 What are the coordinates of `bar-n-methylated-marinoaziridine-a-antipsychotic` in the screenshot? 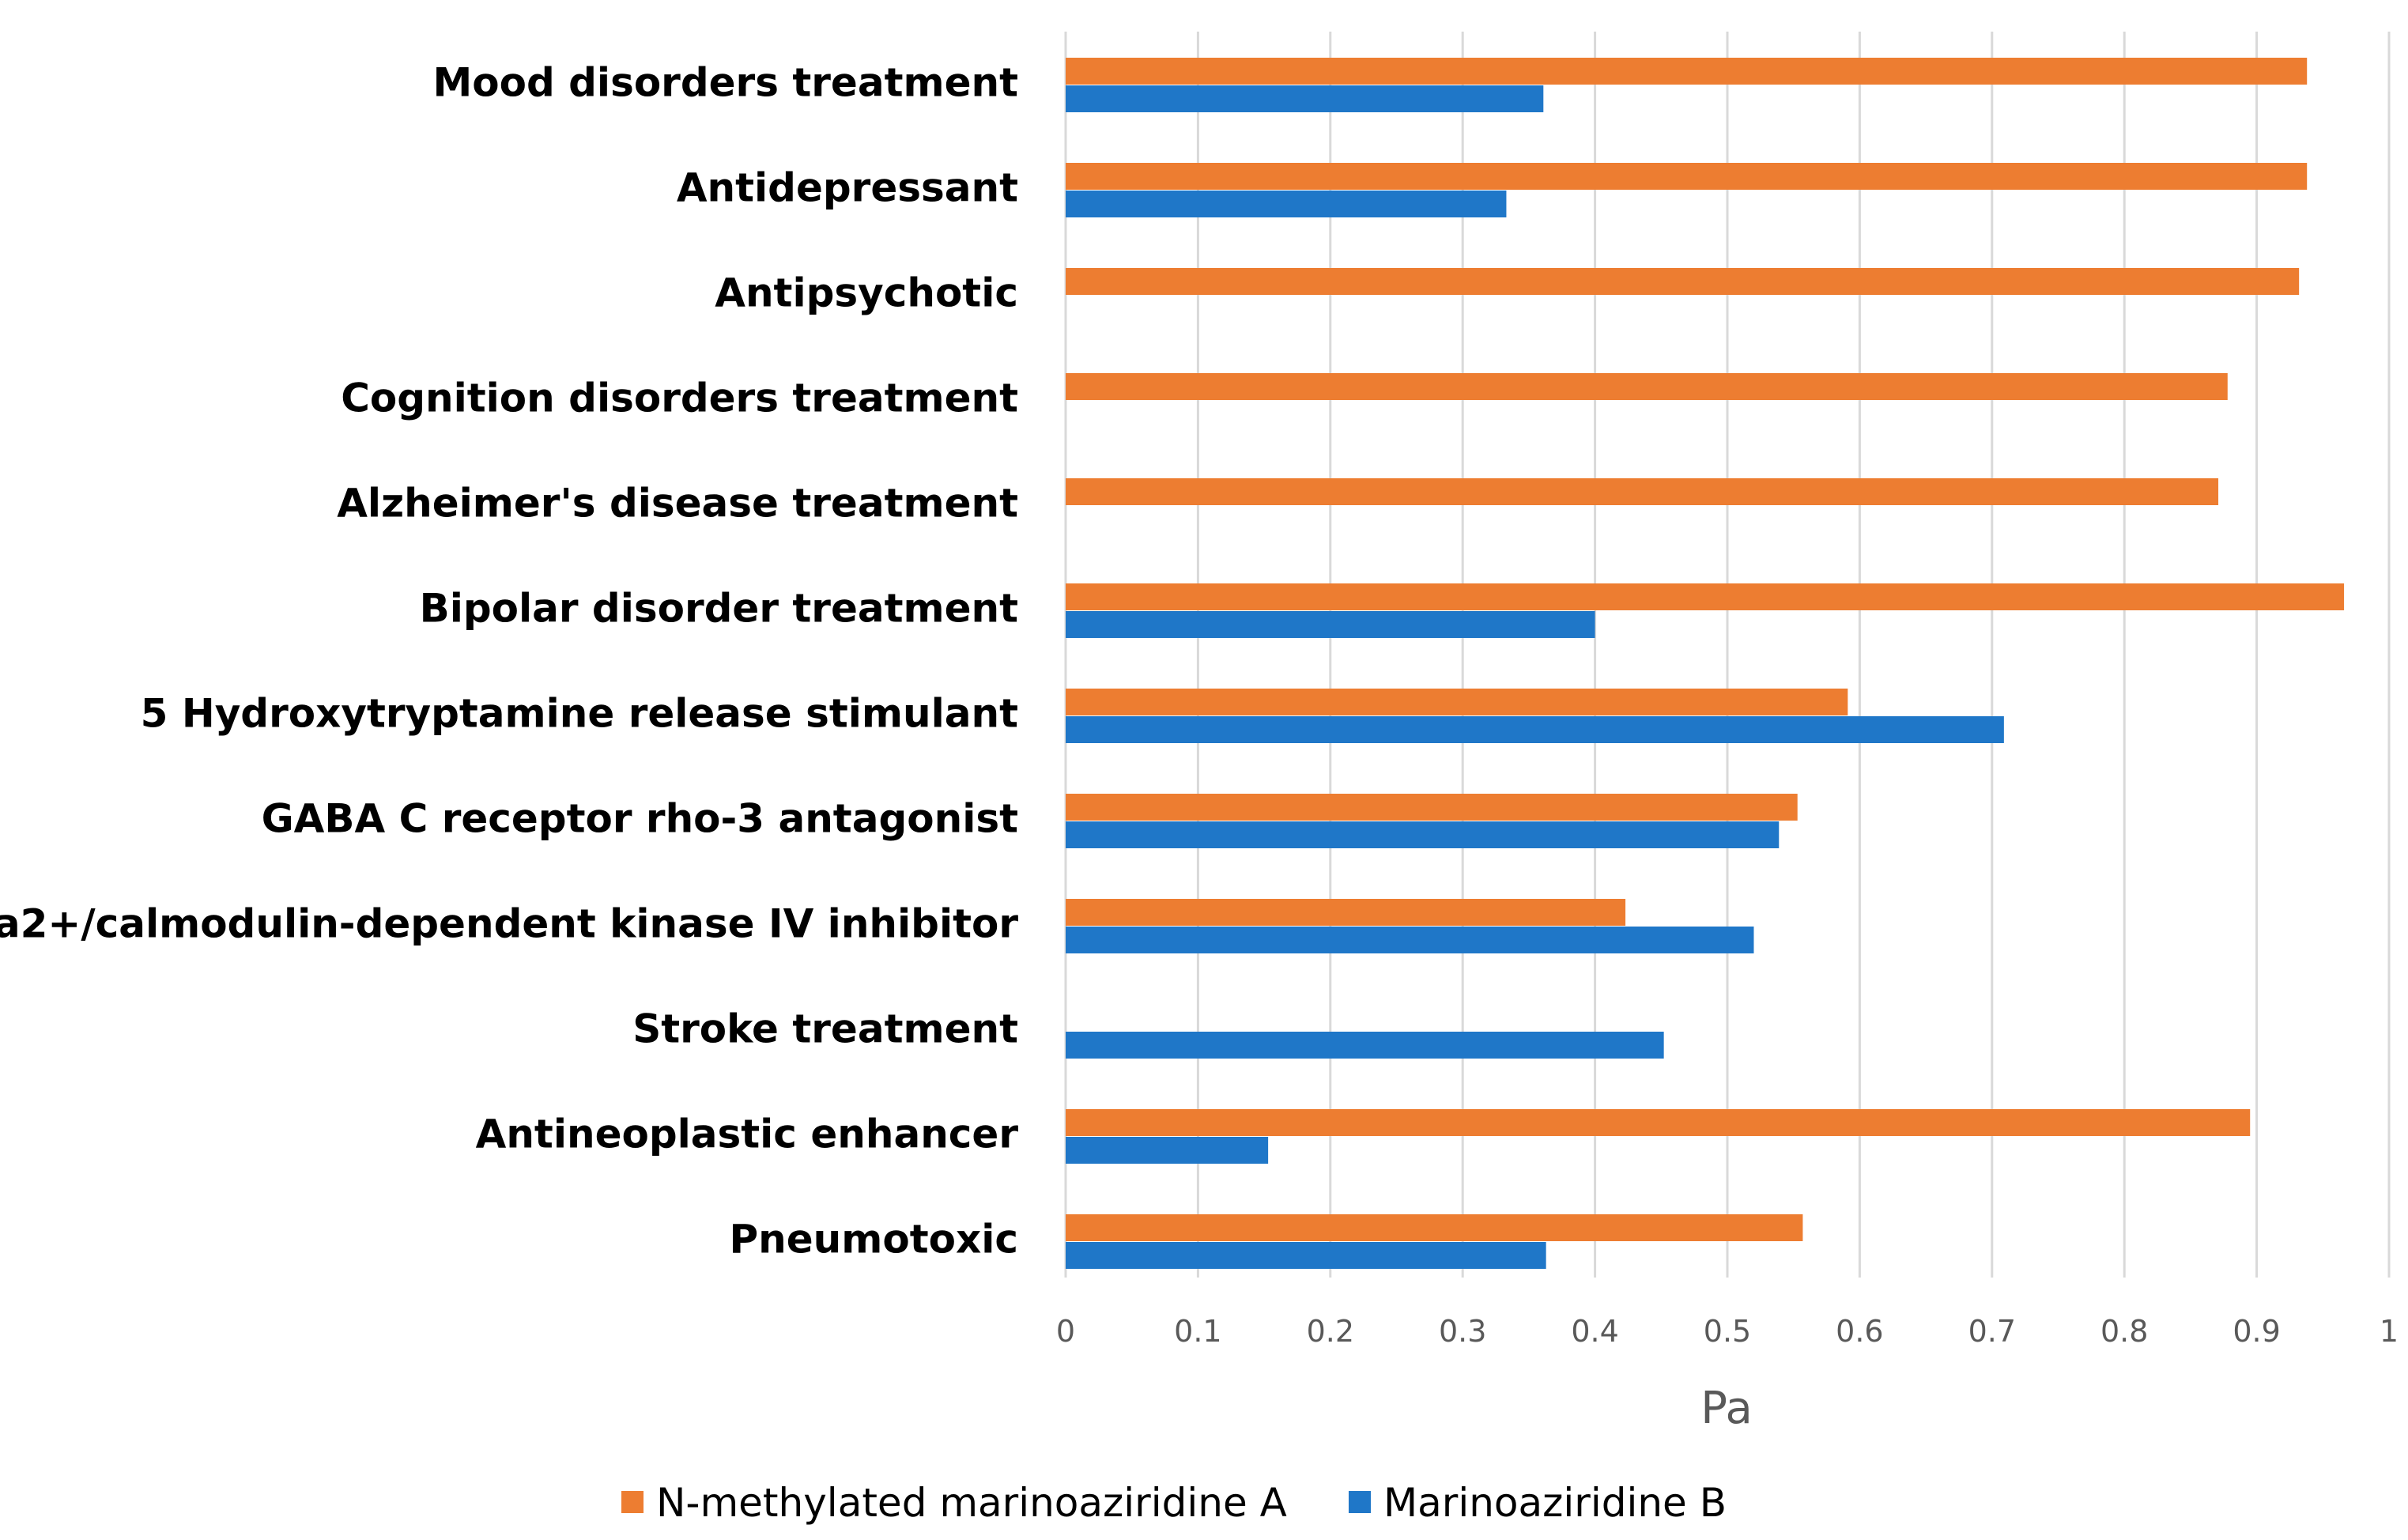 It's located at (1683, 281).